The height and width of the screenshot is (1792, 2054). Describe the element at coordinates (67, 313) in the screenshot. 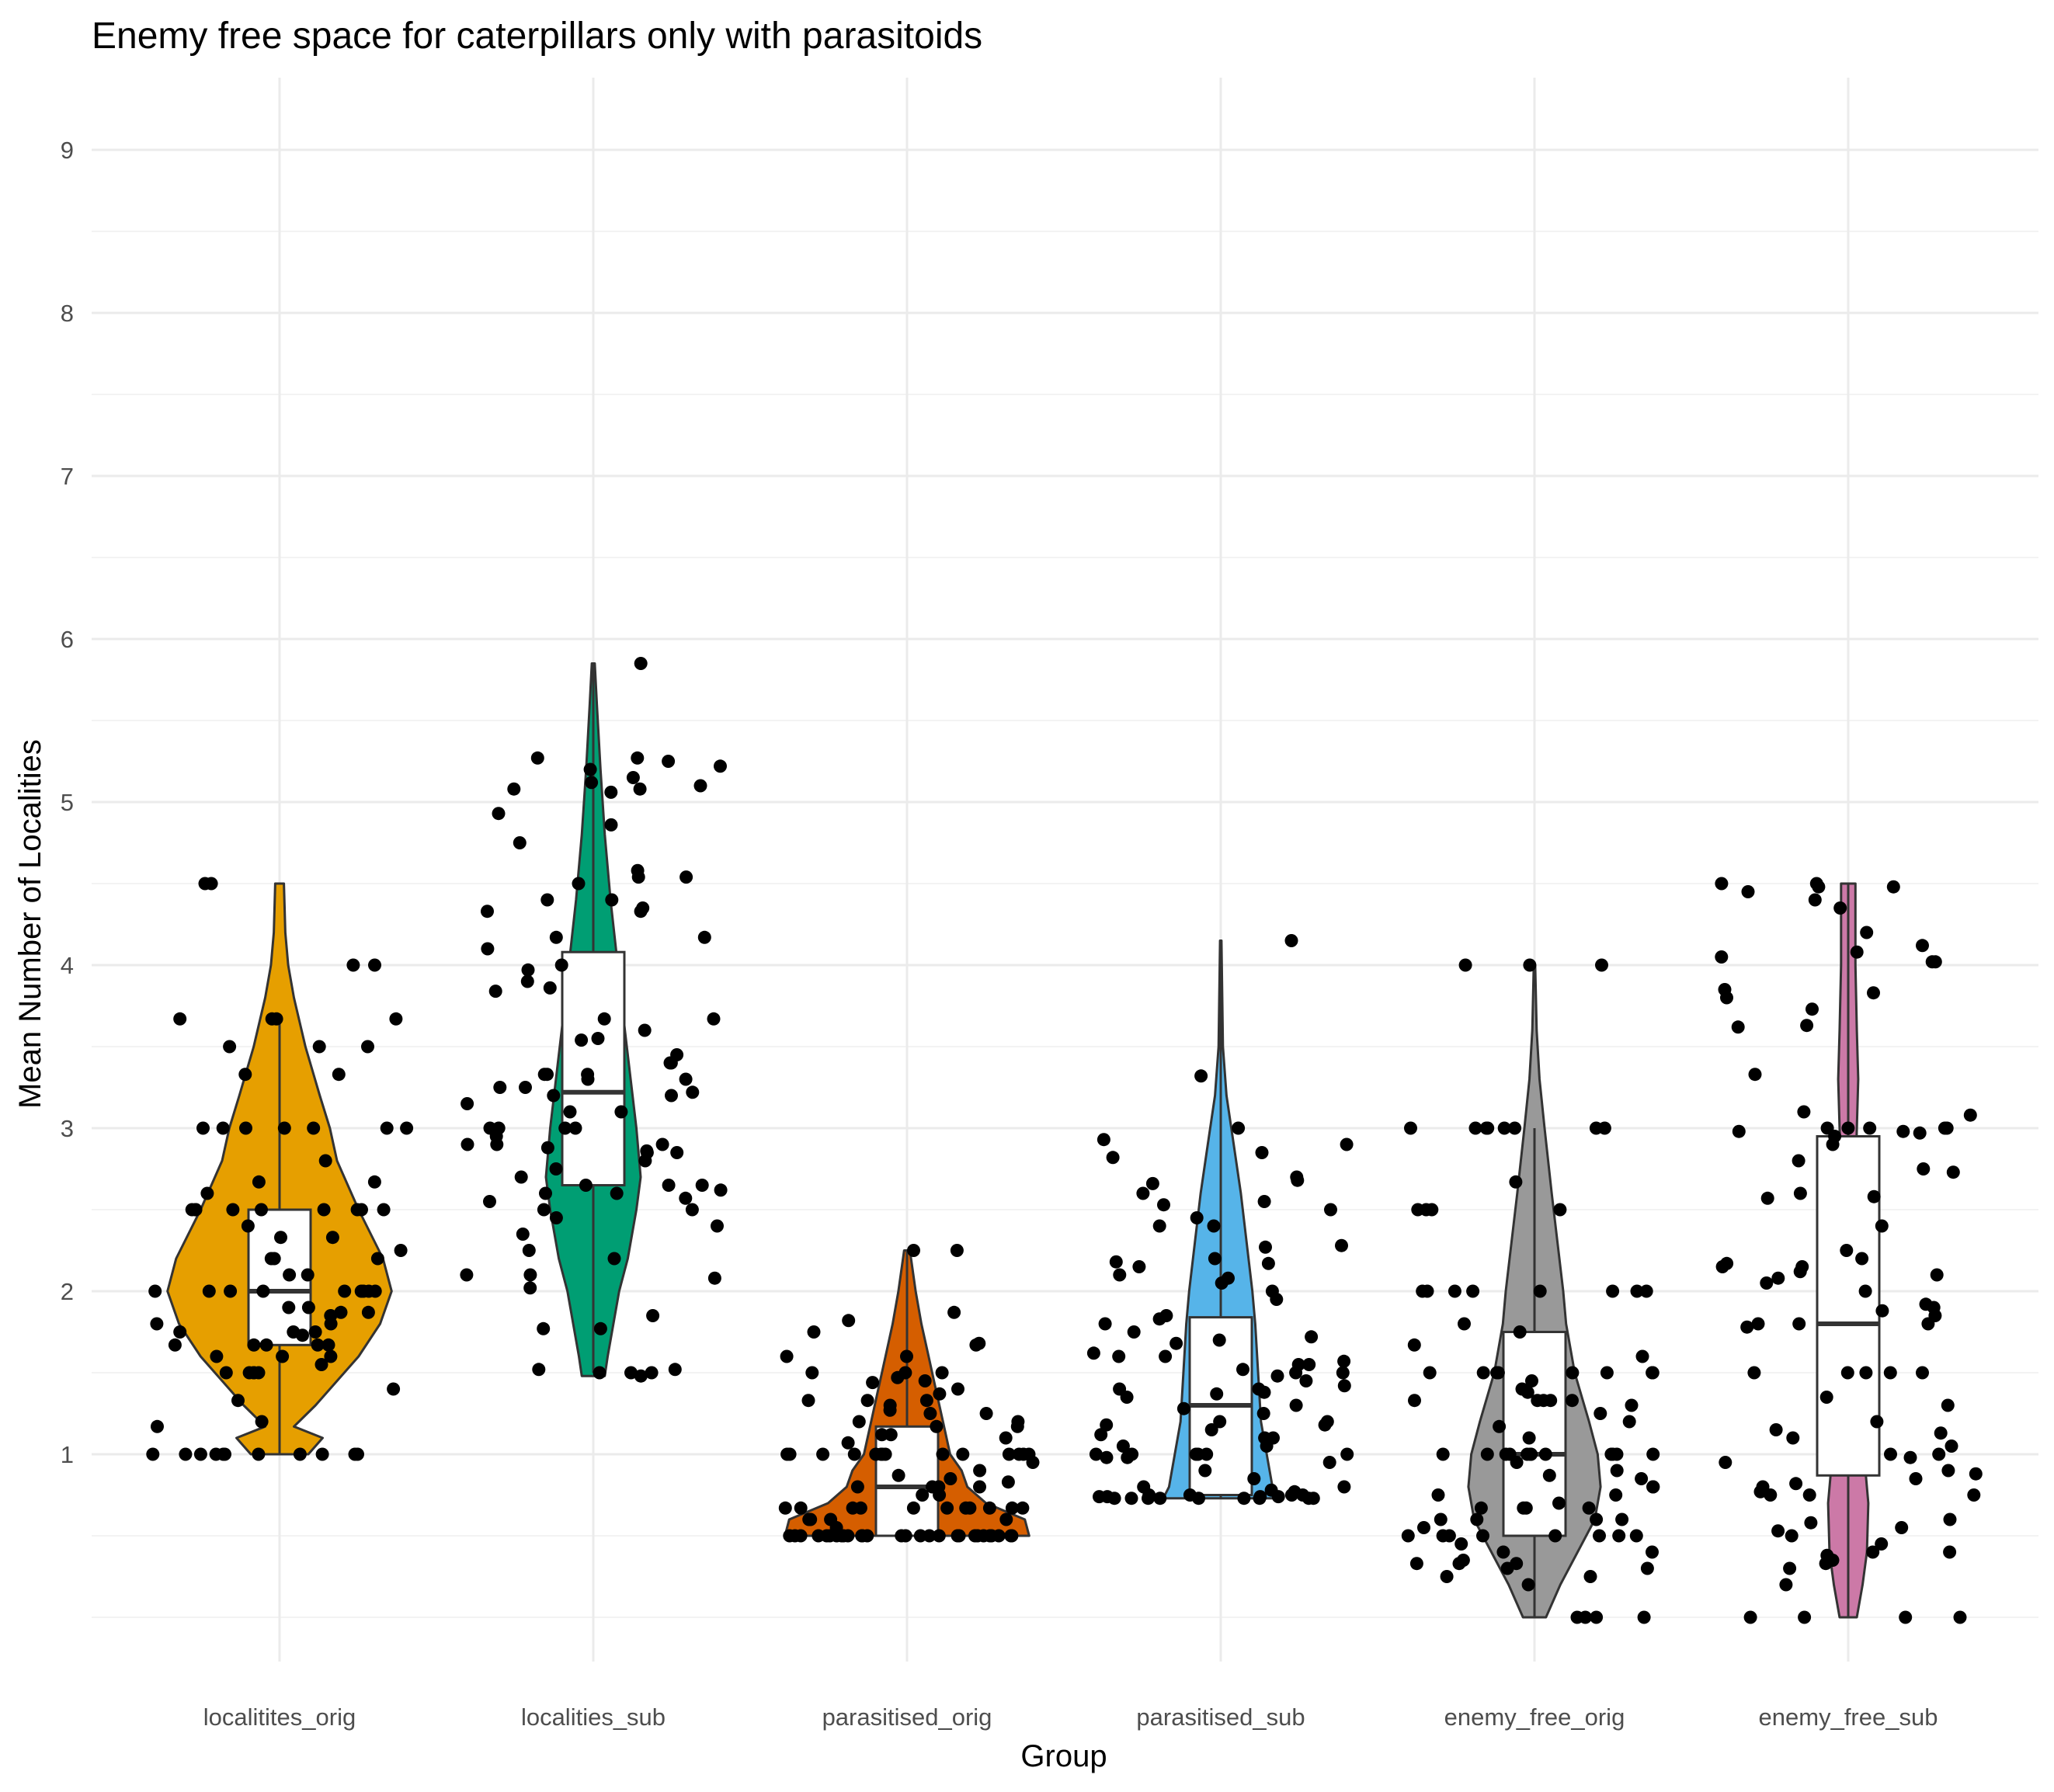

I see `y-tick-label: 8` at that location.